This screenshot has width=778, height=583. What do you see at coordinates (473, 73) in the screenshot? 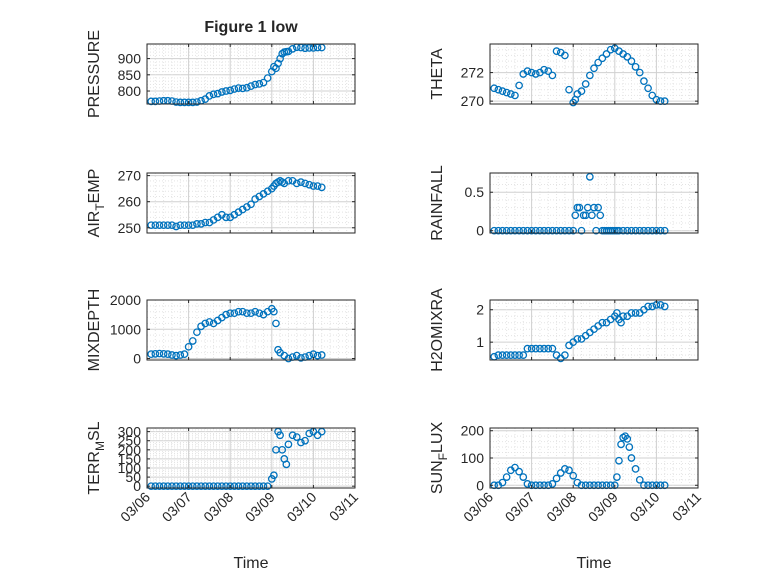
I see `y-tick-label: 272` at bounding box center [473, 73].